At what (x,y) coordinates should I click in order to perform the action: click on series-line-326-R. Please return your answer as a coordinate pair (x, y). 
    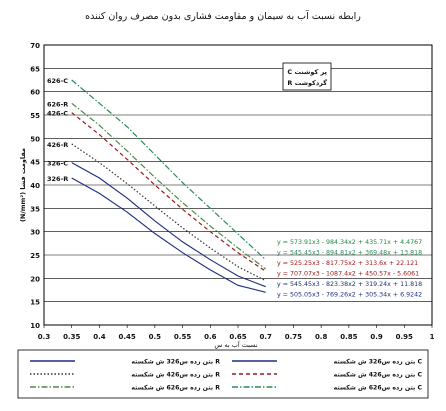
    Looking at the image, I should click on (168, 235).